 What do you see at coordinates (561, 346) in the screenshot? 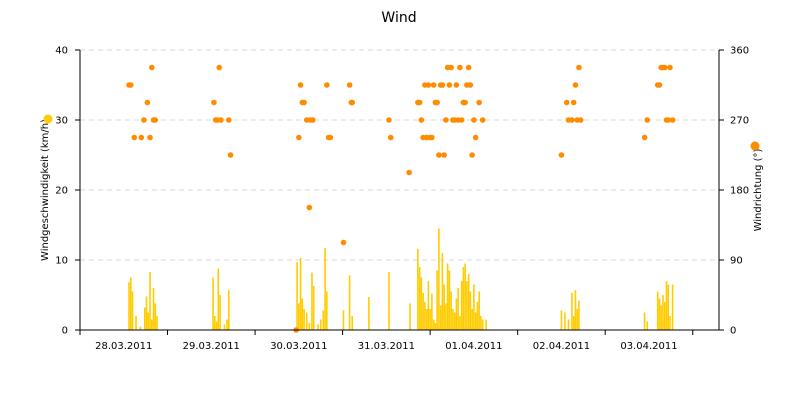
I see `x-tick-label: 02.04.2011` at bounding box center [561, 346].